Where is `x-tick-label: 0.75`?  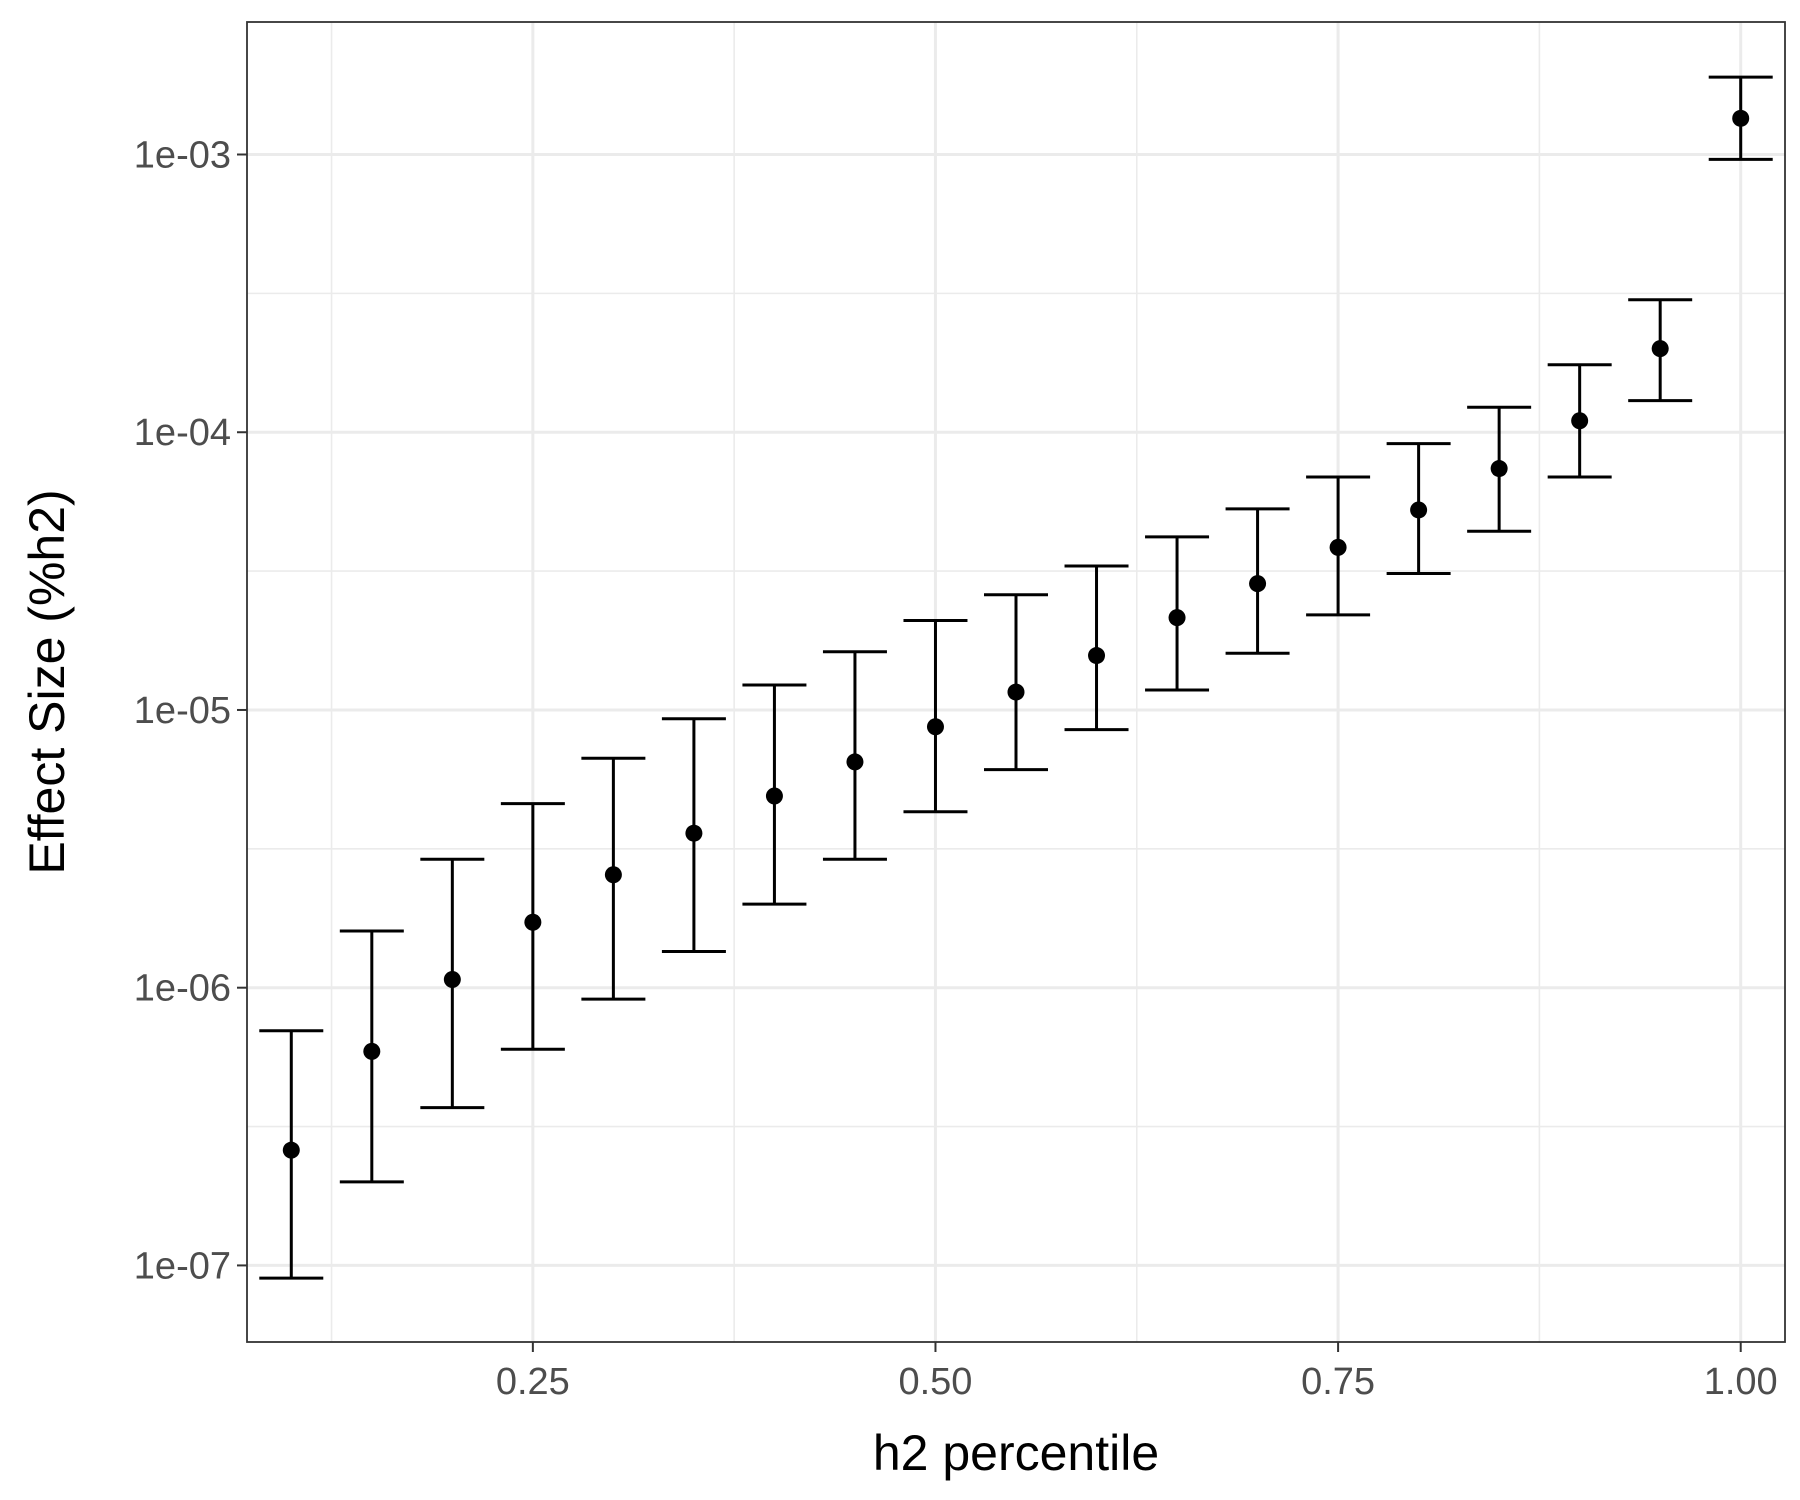
x-tick-label: 0.75 is located at coordinates (1338, 1382).